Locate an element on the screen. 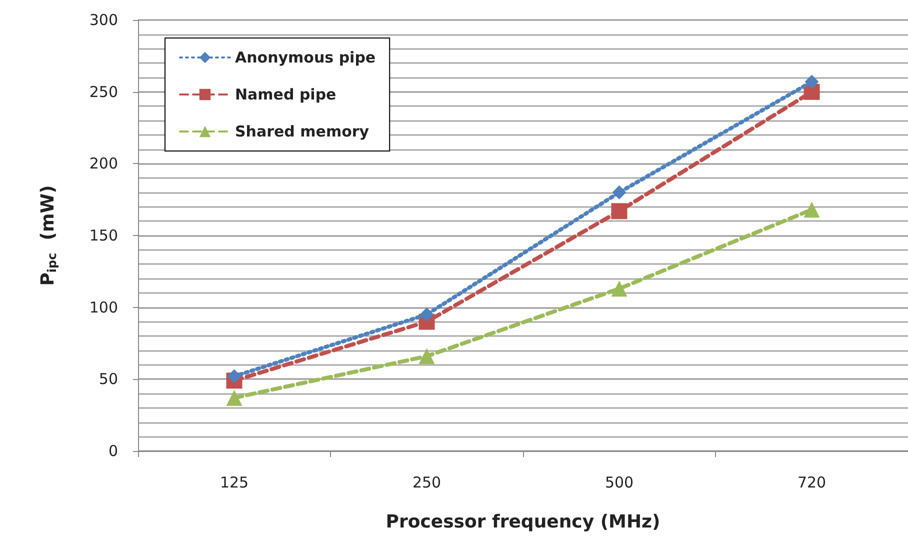  x-tick-label: 250 is located at coordinates (427, 483).